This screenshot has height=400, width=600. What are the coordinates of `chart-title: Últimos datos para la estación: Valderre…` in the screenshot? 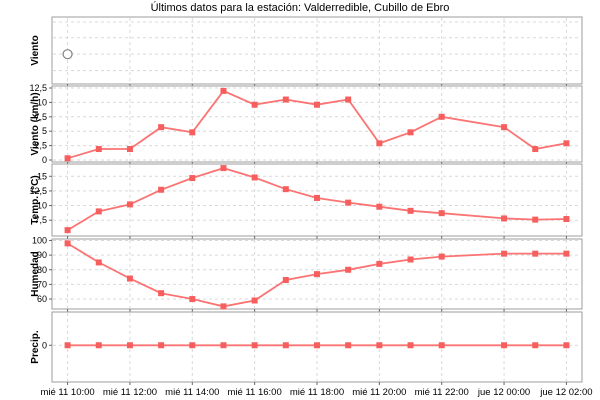 It's located at (300, 8).